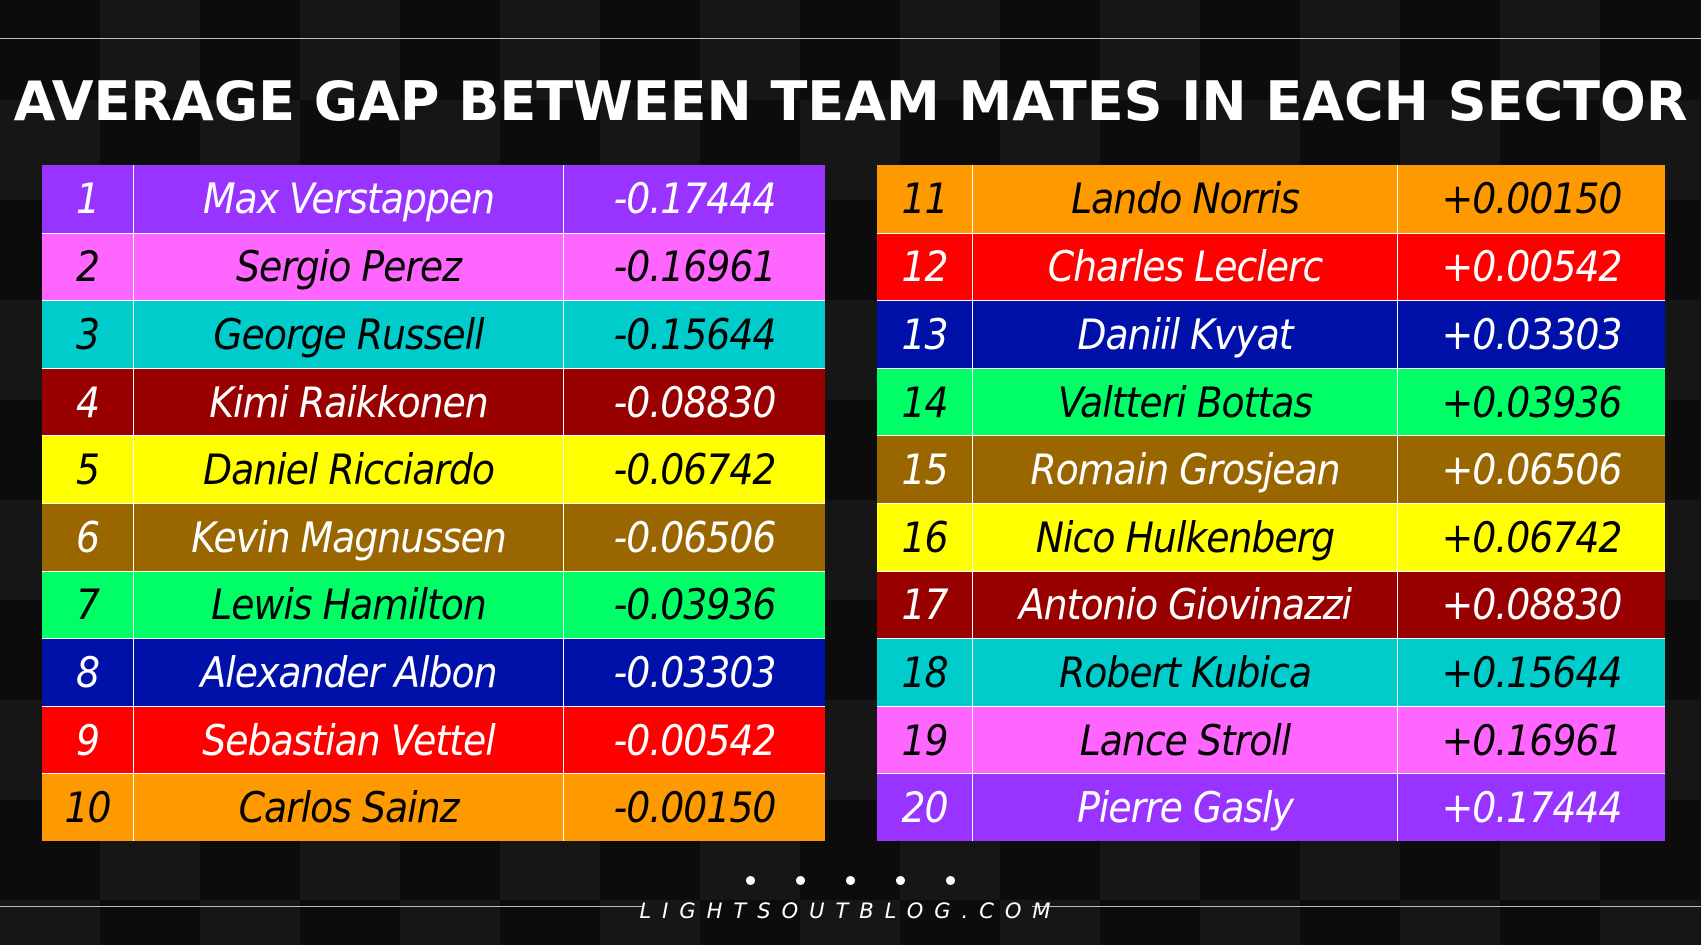  Describe the element at coordinates (924, 740) in the screenshot. I see `position-cell: 19` at that location.